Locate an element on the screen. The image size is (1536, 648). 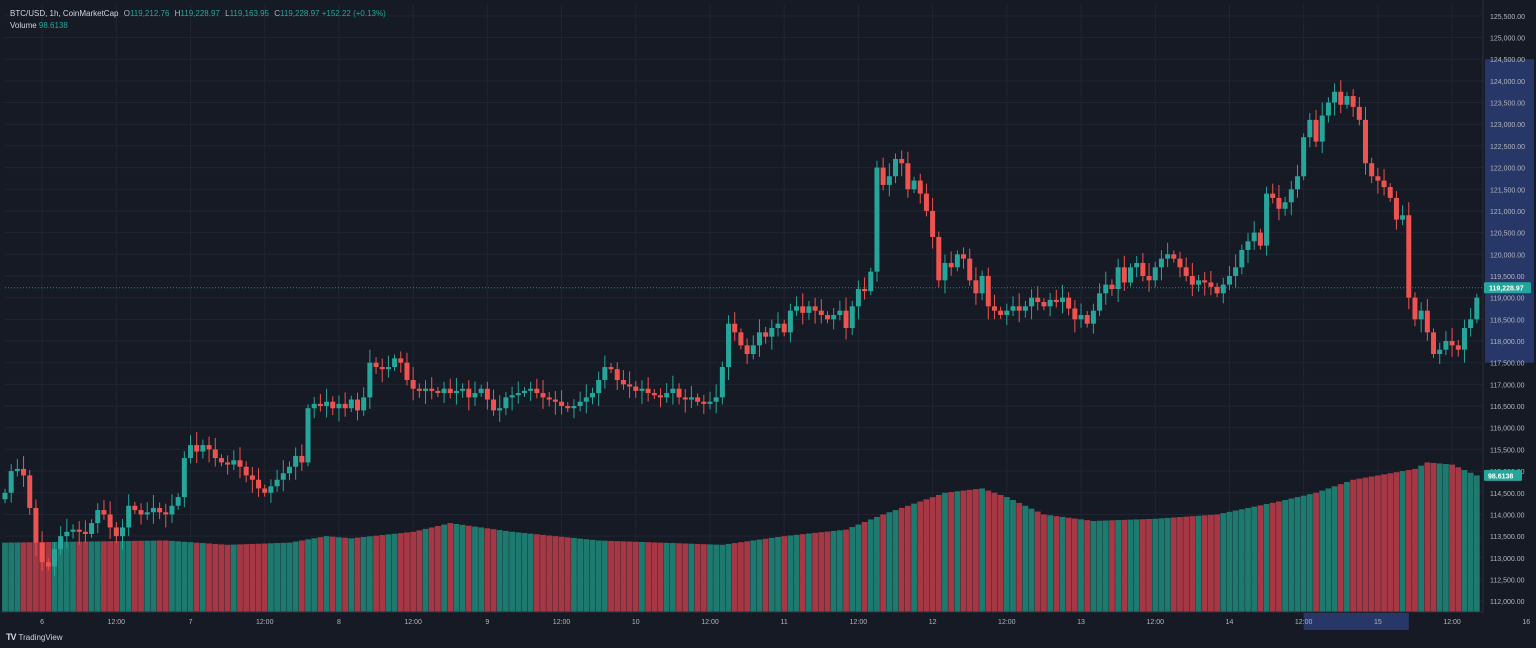
time-tick-label: 16 is located at coordinates (1526, 622).